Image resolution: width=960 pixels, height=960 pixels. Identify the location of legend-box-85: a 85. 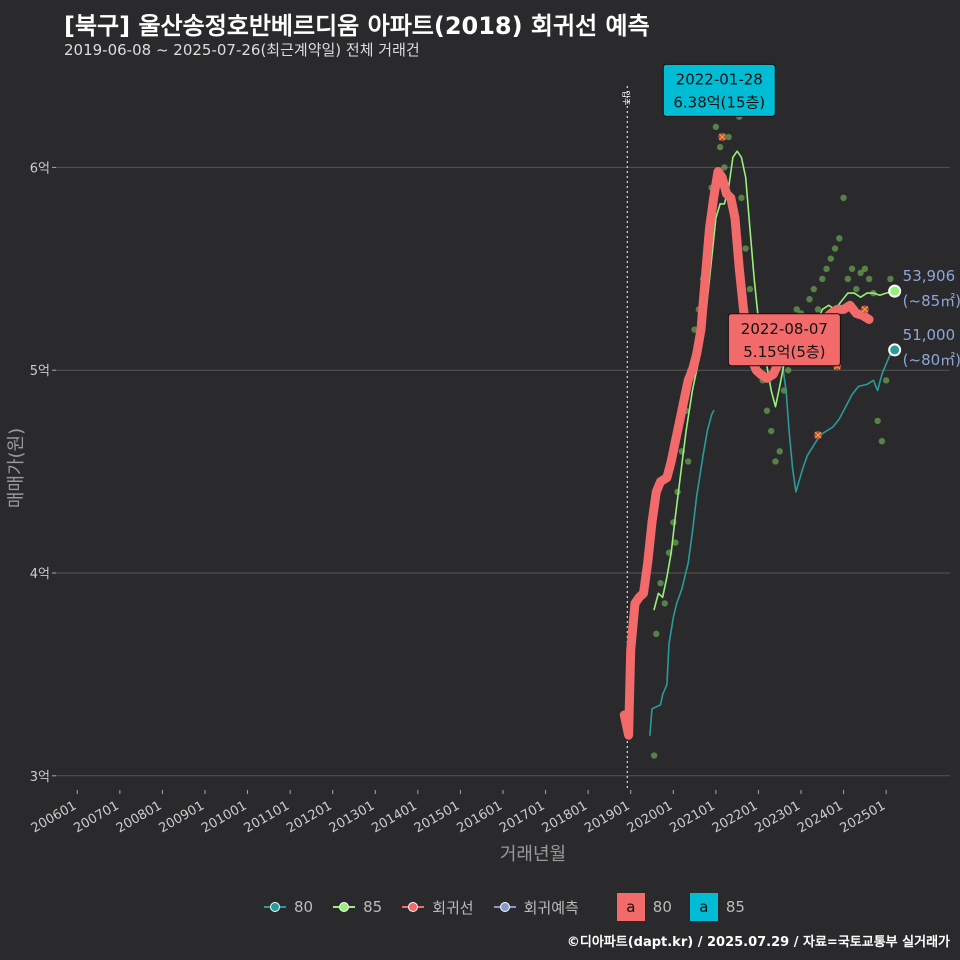
(717, 907).